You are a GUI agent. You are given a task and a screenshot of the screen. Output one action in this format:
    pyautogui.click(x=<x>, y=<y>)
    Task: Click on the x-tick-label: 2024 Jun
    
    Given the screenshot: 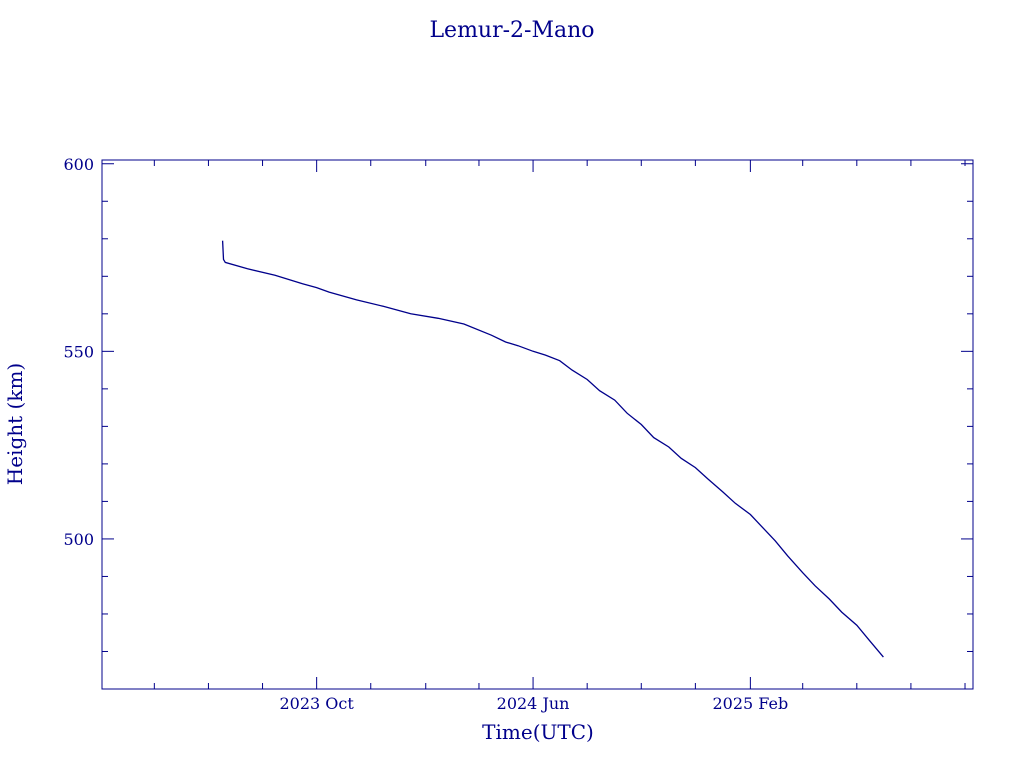 What is the action you would take?
    pyautogui.click(x=533, y=703)
    